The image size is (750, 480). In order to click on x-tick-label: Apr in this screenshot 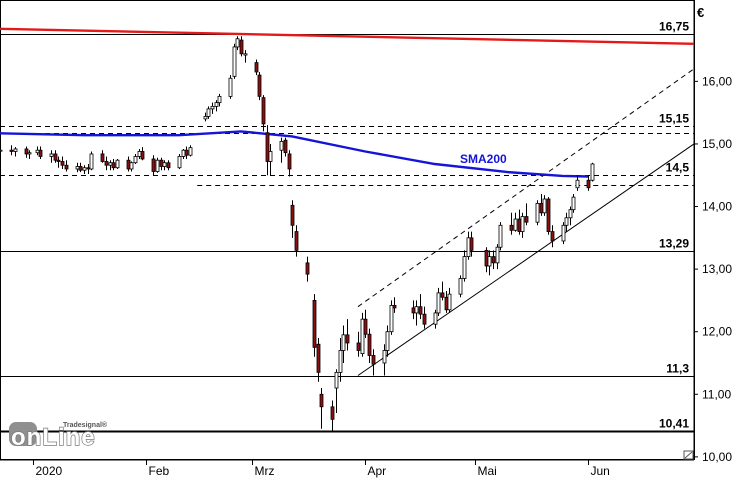, I will do `click(377, 471)`.